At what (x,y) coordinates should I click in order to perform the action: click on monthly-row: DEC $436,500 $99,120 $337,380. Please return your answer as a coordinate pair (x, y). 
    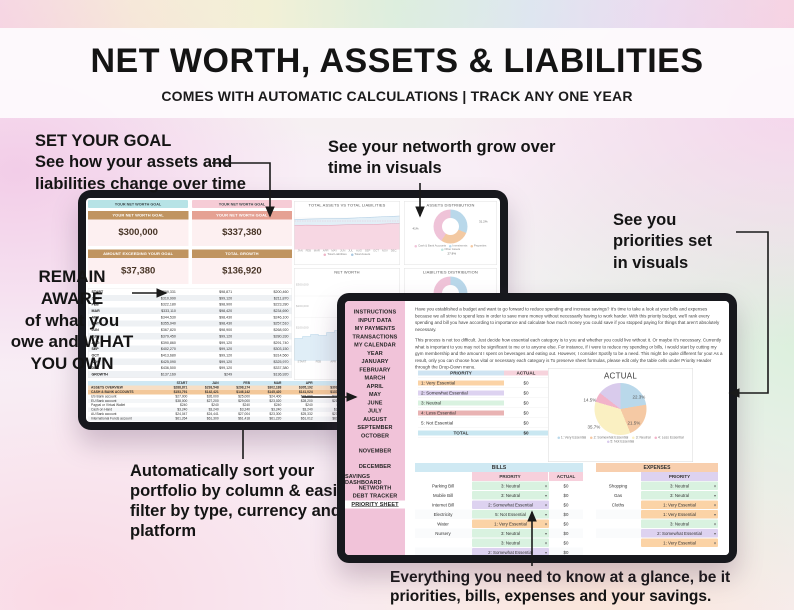
    Looking at the image, I should click on (190, 368).